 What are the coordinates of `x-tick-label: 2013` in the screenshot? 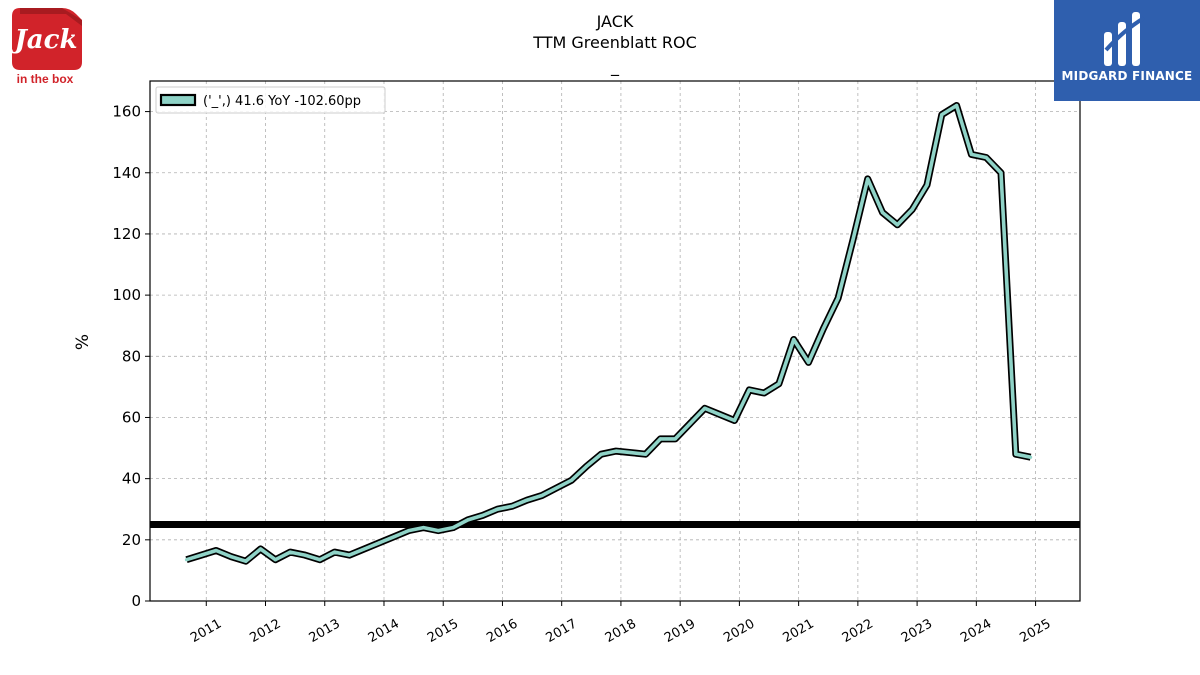 It's located at (325, 631).